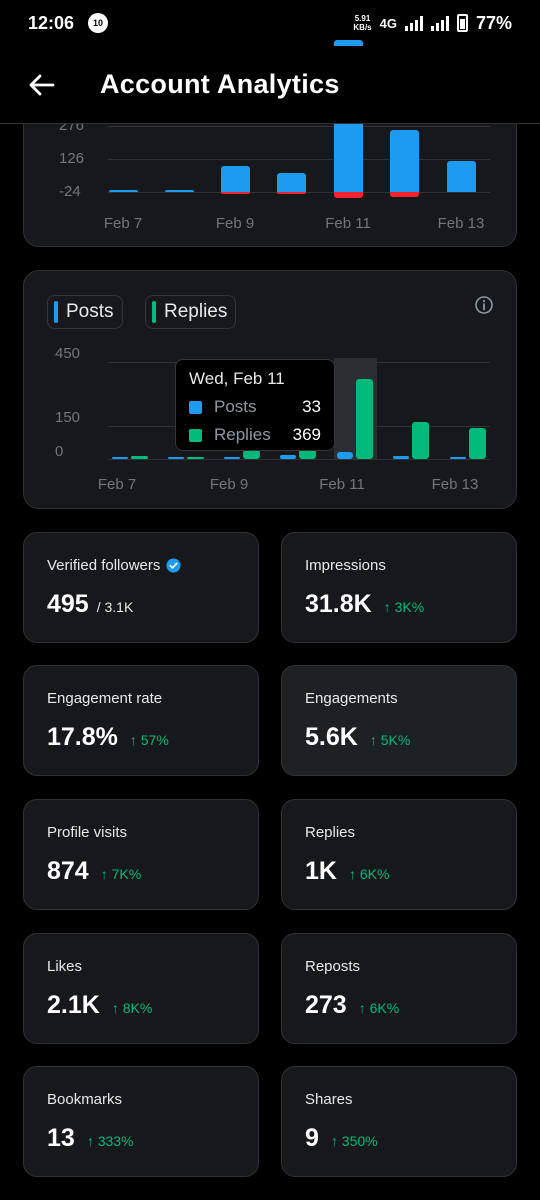 The width and height of the screenshot is (540, 1200). Describe the element at coordinates (70, 191) in the screenshot. I see `y-tick-label: -24` at that location.